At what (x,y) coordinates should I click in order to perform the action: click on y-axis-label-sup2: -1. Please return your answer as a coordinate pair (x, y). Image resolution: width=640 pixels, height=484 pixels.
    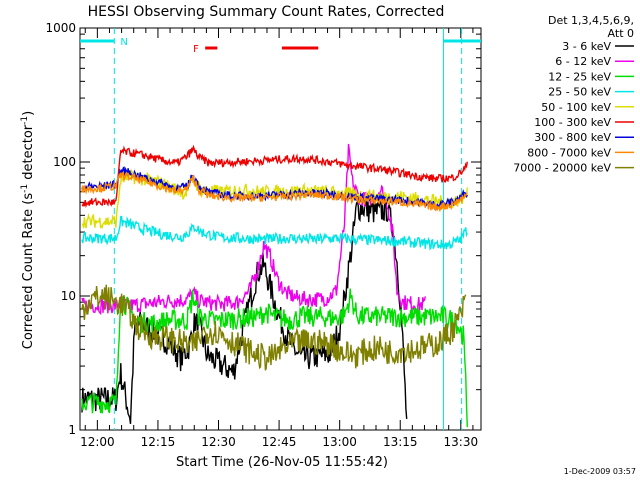
    Looking at the image, I should click on (25, 120).